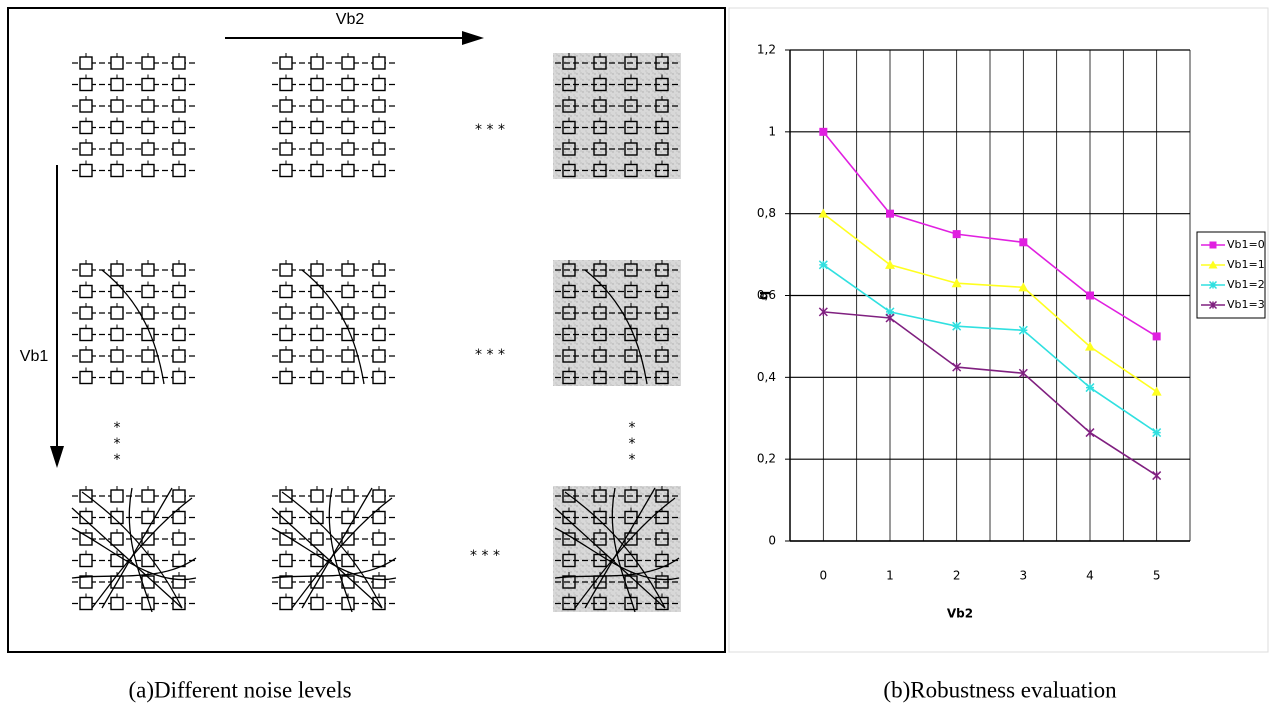  What do you see at coordinates (1000, 689) in the screenshot?
I see `caption: (b)Robustness evaluation` at bounding box center [1000, 689].